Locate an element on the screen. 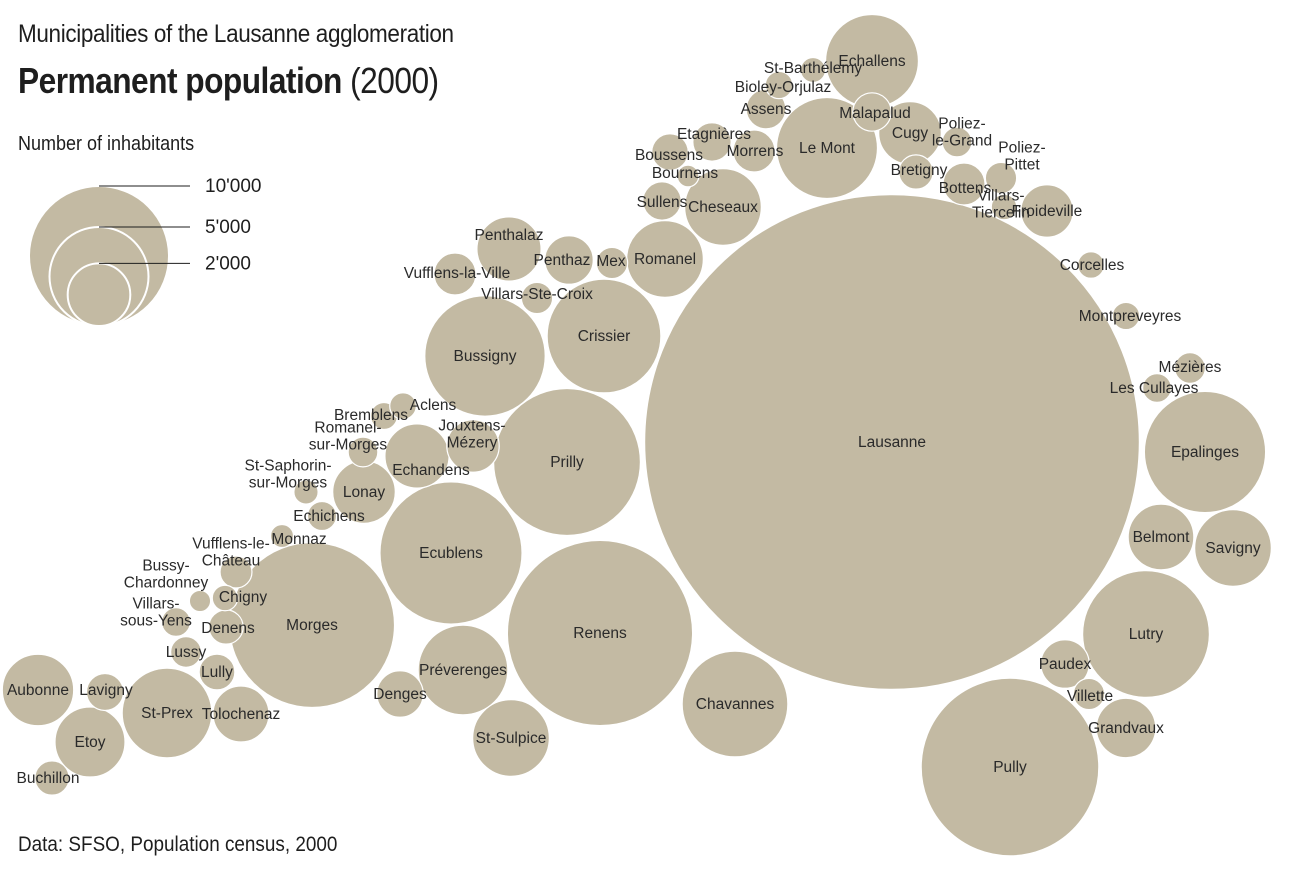 The height and width of the screenshot is (869, 1291). bubble-belmont is located at coordinates (1161, 537).